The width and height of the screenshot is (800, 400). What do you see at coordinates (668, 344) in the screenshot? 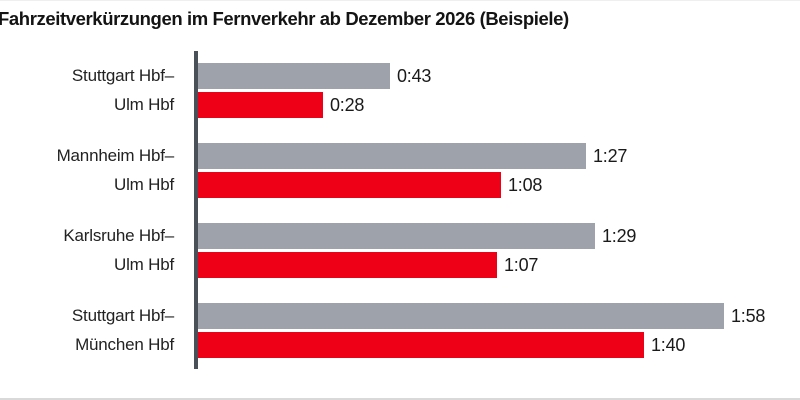
I see `bar-value-label: 1:40` at bounding box center [668, 344].